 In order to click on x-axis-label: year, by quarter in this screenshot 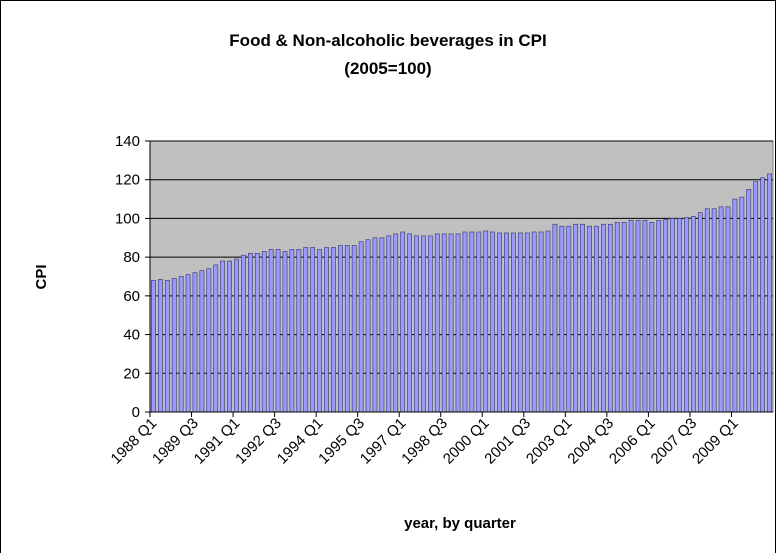, I will do `click(460, 523)`.